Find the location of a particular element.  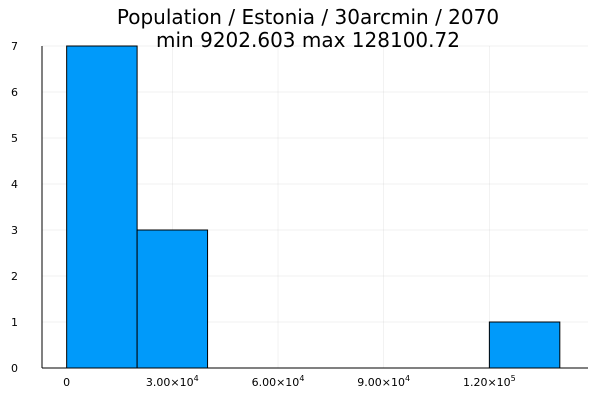

x-tick-label: 9.00×10⁴ is located at coordinates (383, 381).